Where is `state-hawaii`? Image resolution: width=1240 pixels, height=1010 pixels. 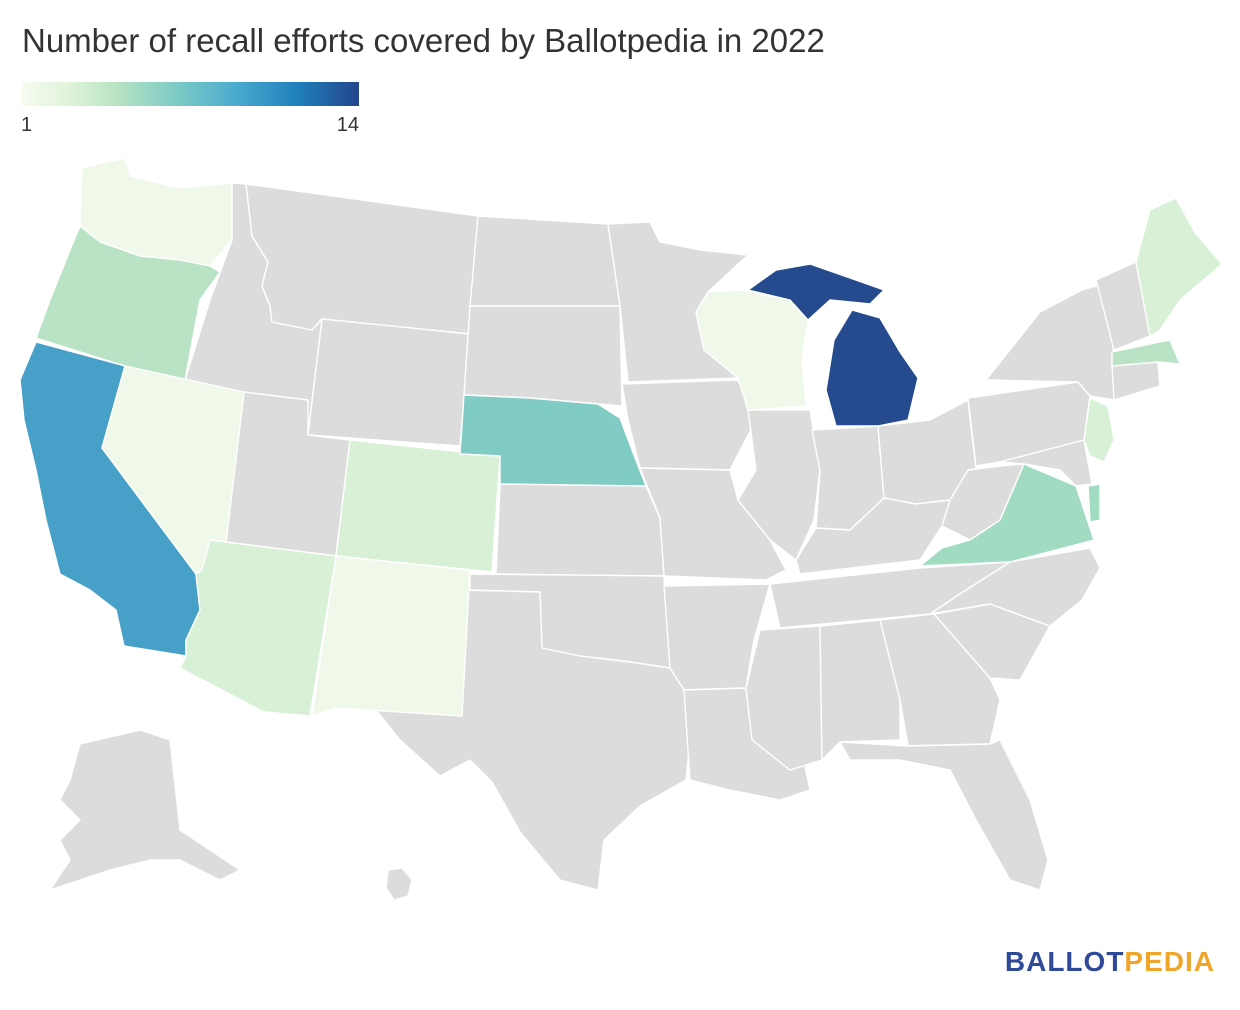
state-hawaii is located at coordinates (399, 884).